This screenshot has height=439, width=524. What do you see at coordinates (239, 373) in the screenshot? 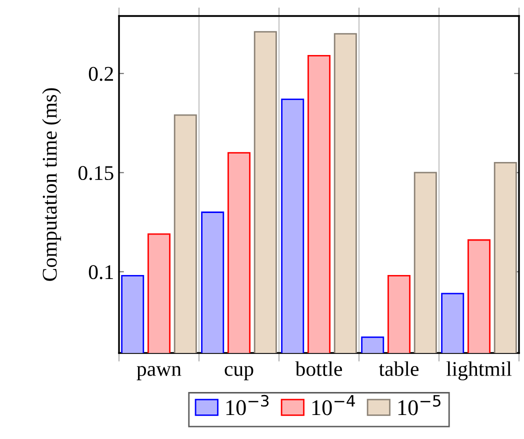
I see `x-tick-label: cup` at bounding box center [239, 373].